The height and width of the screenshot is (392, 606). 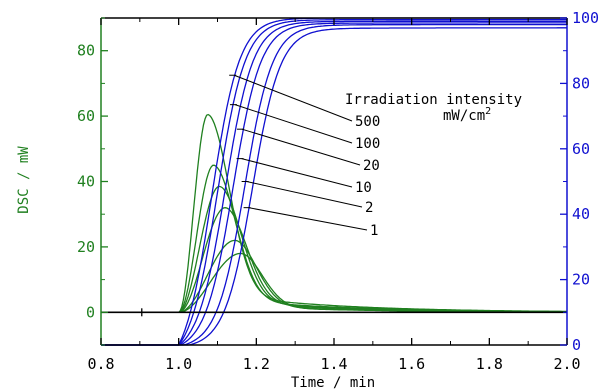 What do you see at coordinates (86, 116) in the screenshot?
I see `left-y-tick-label: 60` at bounding box center [86, 116].